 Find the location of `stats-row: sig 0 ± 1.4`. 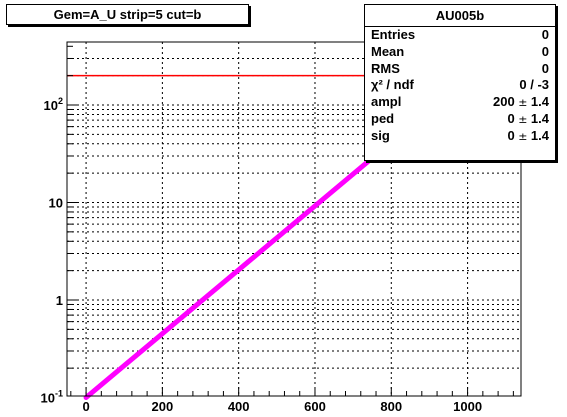

stats-row: sig 0 ± 1.4 is located at coordinates (460, 136).